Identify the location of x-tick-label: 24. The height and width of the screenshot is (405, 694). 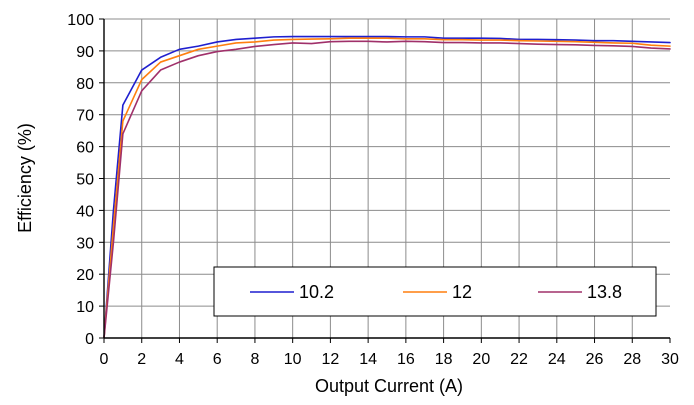
(557, 359).